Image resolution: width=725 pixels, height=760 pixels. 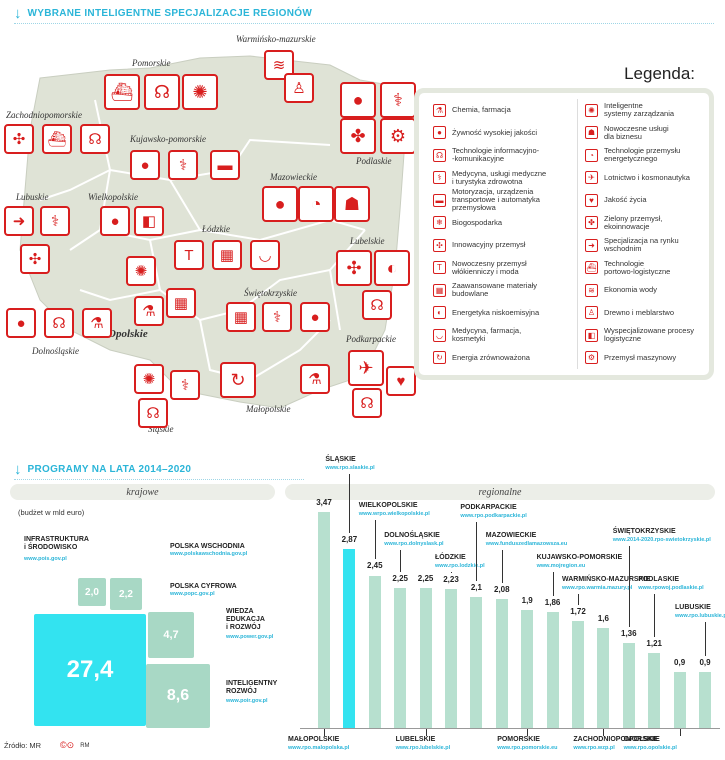 I want to click on bar-value-label: 2,23, so click(x=451, y=580).